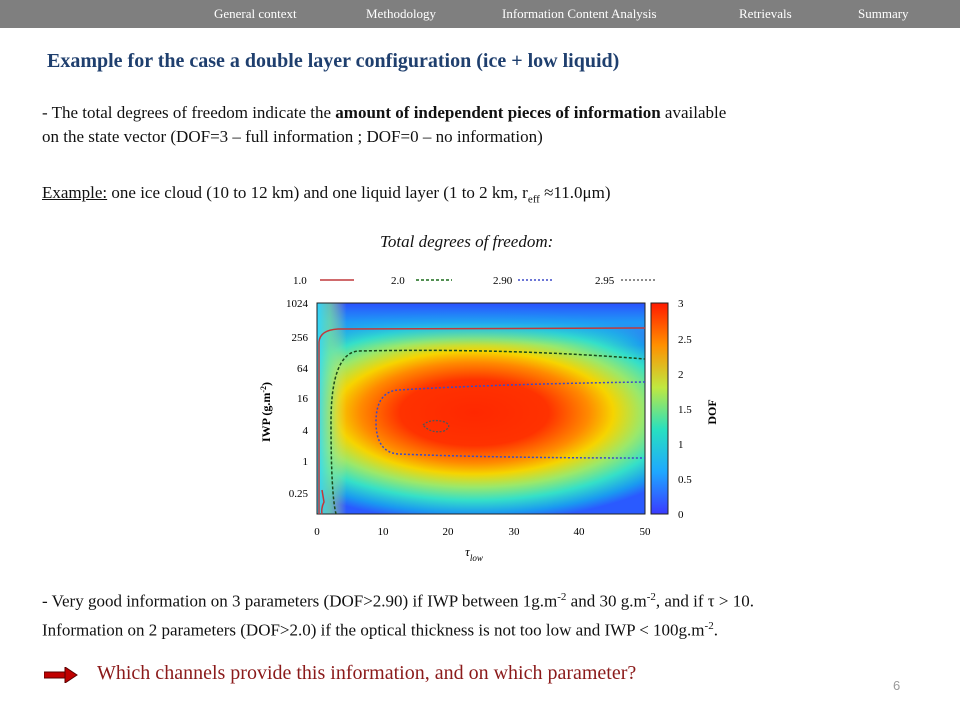 The height and width of the screenshot is (720, 960). Describe the element at coordinates (765, 13) in the screenshot. I see `nav-item-retrievals: Retrievals` at that location.